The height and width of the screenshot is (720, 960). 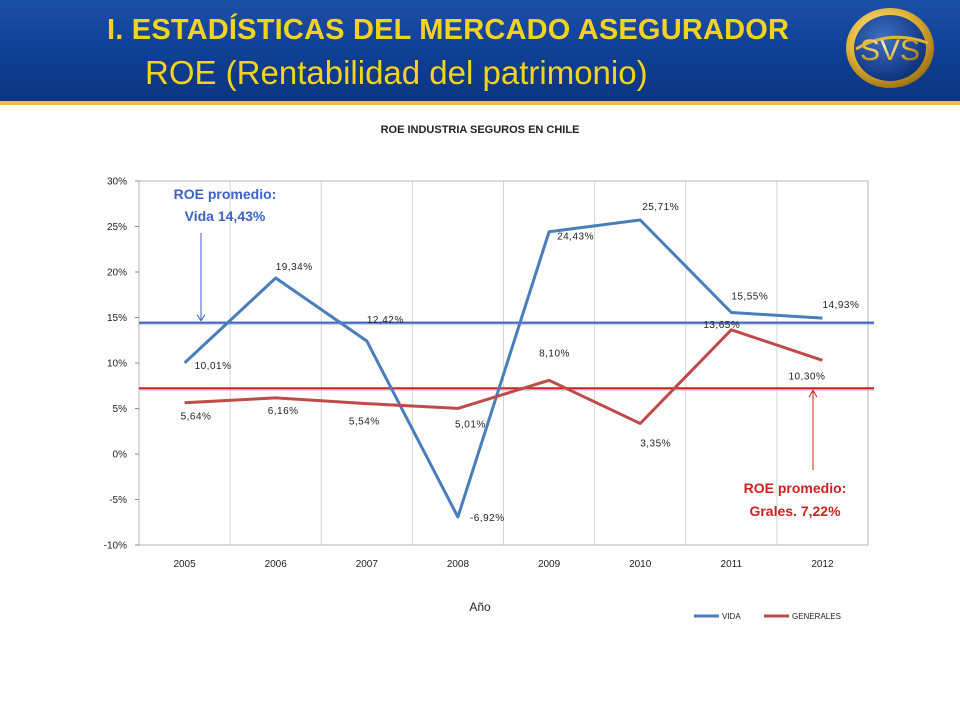 What do you see at coordinates (840, 305) in the screenshot?
I see `data-label: 14,93%` at bounding box center [840, 305].